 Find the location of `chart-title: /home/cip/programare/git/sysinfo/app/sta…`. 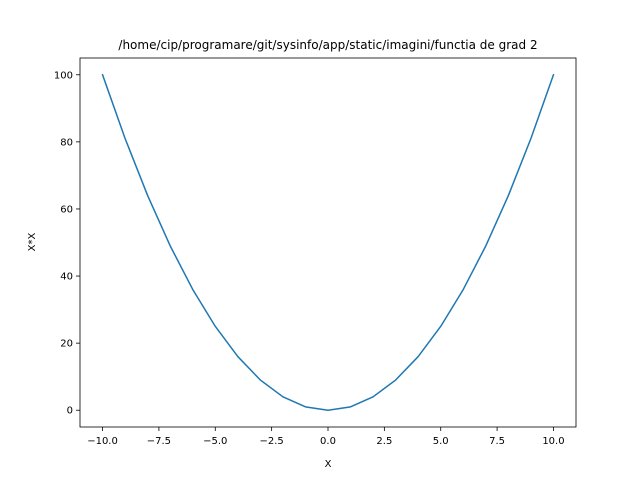

chart-title: /home/cip/programare/git/sysinfo/app/sta… is located at coordinates (327, 45).